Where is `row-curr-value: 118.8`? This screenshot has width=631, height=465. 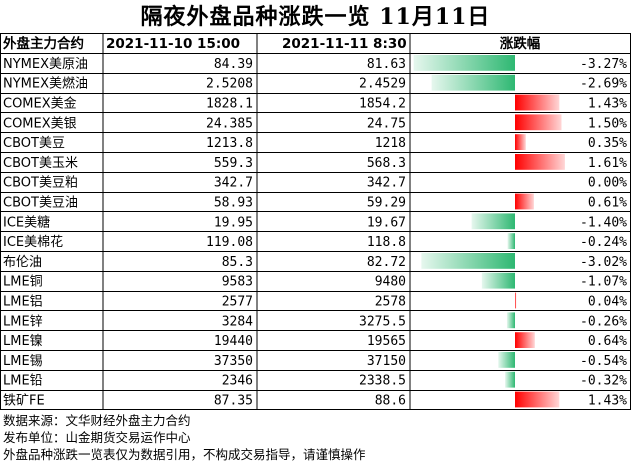
row-curr-value: 118.8 is located at coordinates (386, 242).